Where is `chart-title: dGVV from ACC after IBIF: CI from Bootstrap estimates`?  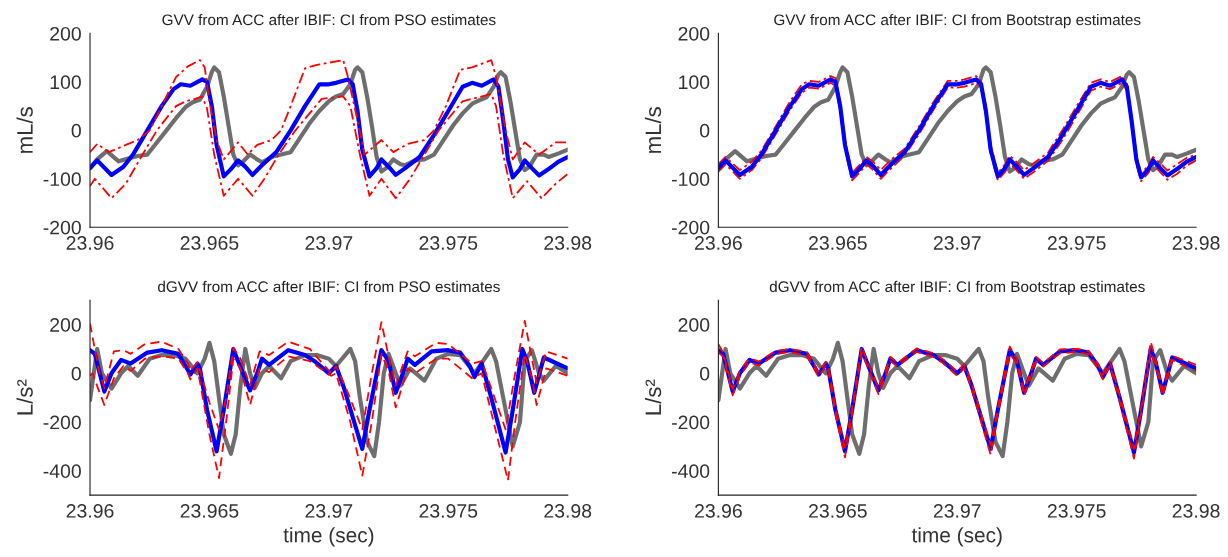
chart-title: dGVV from ACC after IBIF: CI from Bootstrap estimates is located at coordinates (957, 288).